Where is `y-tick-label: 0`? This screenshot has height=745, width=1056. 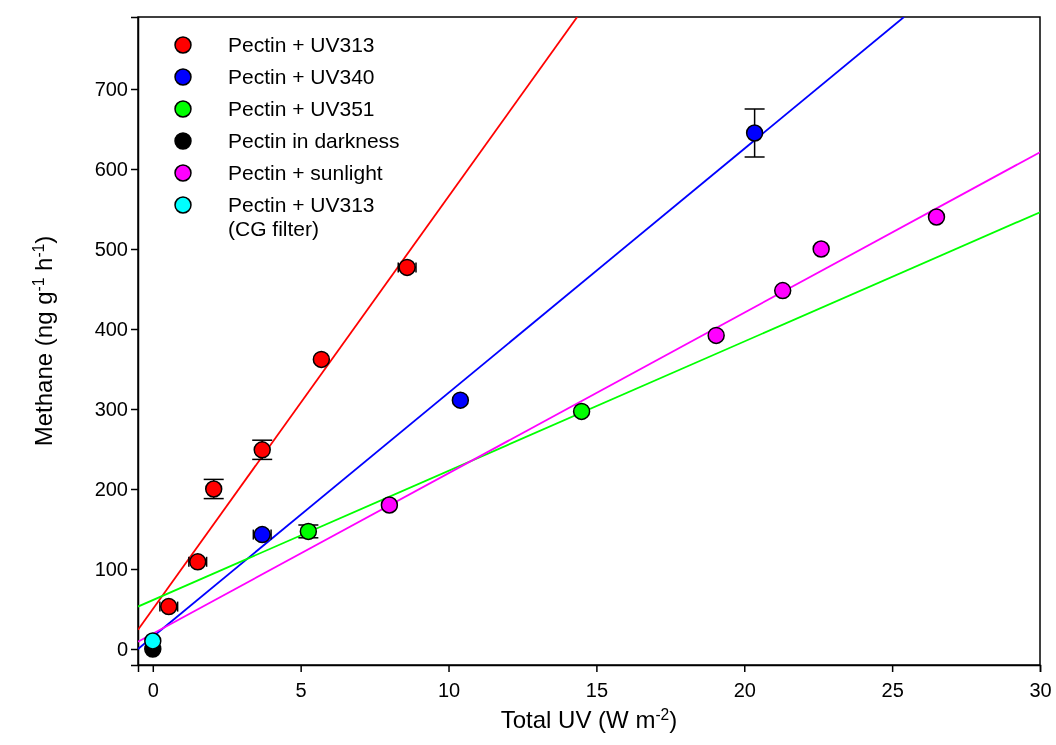
y-tick-label: 0 is located at coordinates (122, 648).